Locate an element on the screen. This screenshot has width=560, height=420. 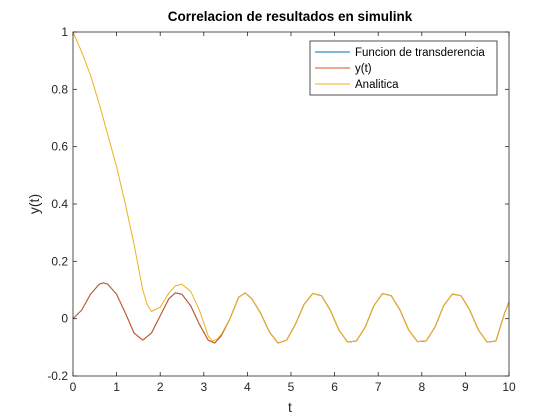
x-tick-label: 10 is located at coordinates (509, 387).